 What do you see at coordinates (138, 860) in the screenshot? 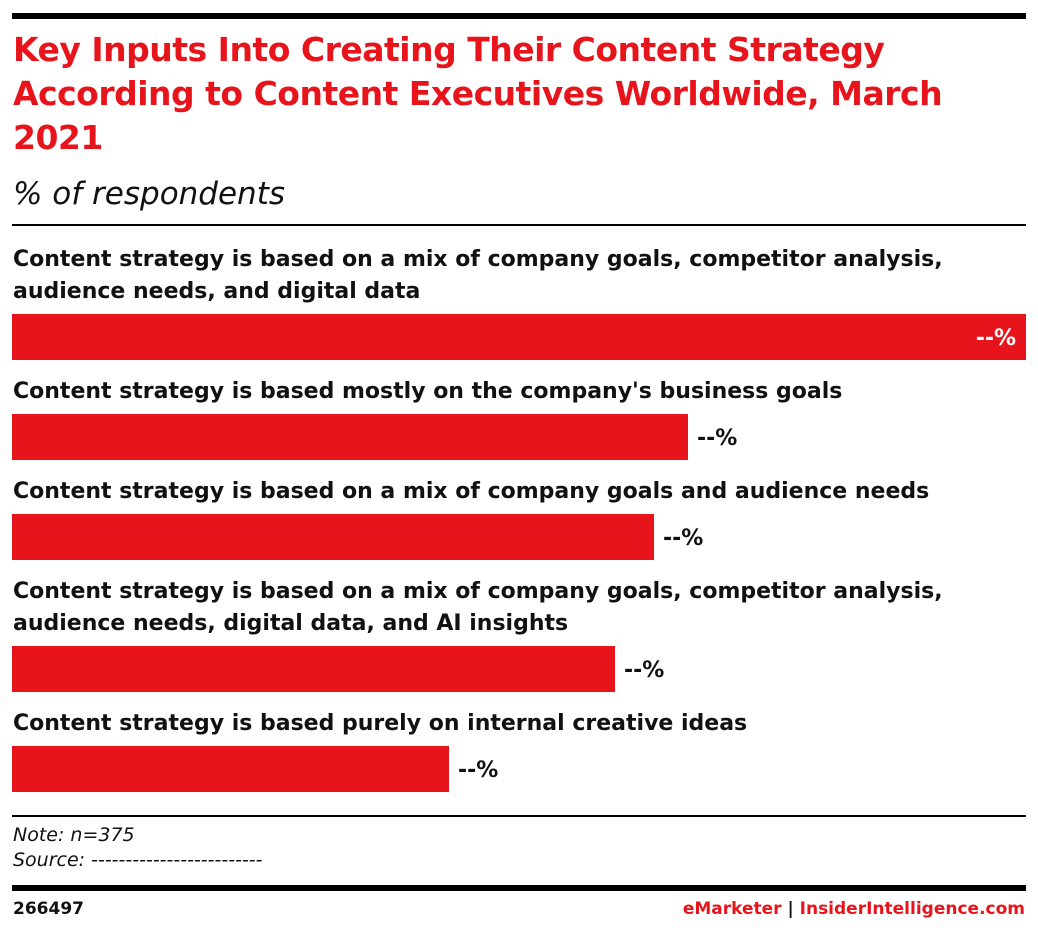
I see `source-text: Source: -------------------------` at bounding box center [138, 860].